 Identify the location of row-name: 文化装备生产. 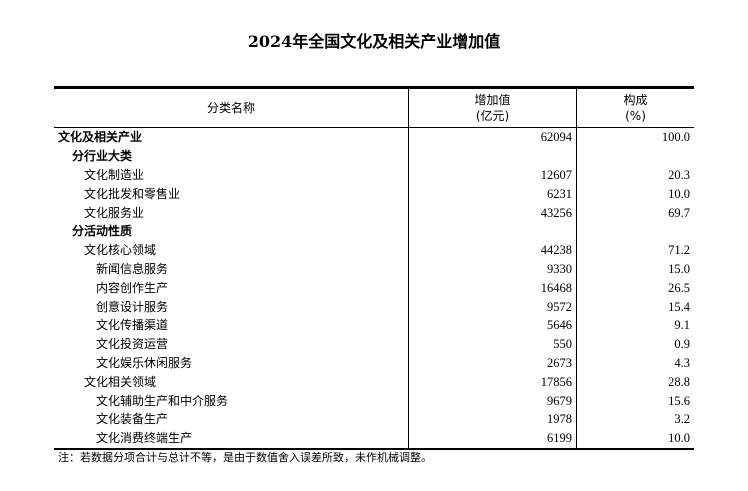
(231, 419).